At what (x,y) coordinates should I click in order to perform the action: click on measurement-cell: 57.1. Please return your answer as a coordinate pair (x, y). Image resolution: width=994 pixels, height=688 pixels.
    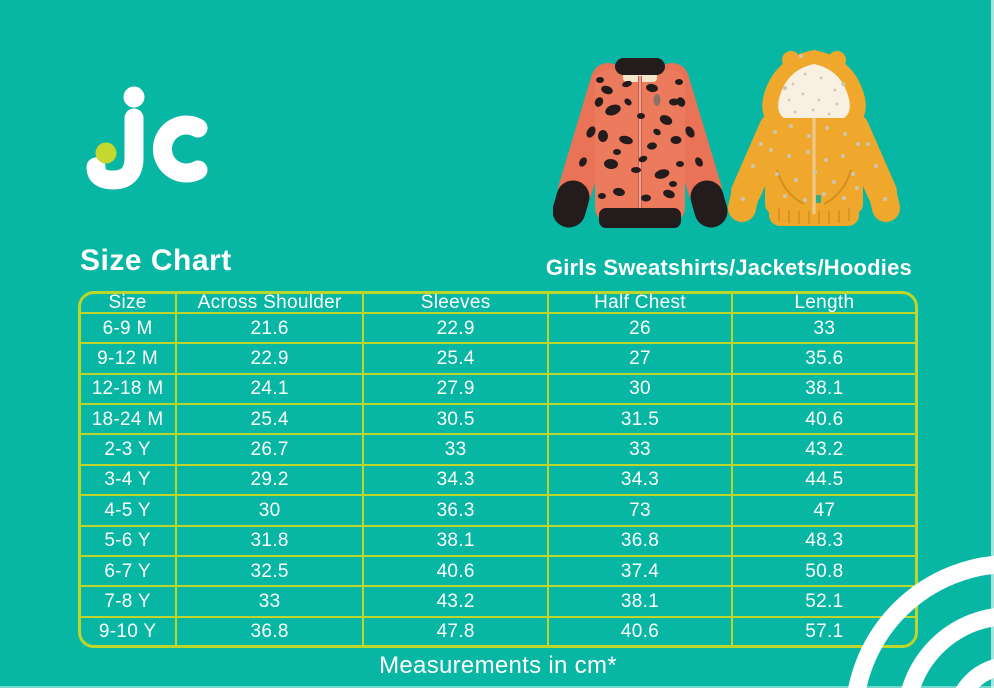
    Looking at the image, I should click on (822, 630).